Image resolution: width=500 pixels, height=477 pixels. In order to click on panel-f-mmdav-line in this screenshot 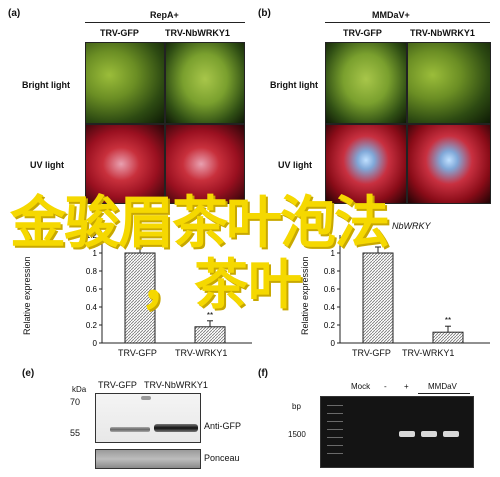, I will do `click(444, 393)`.